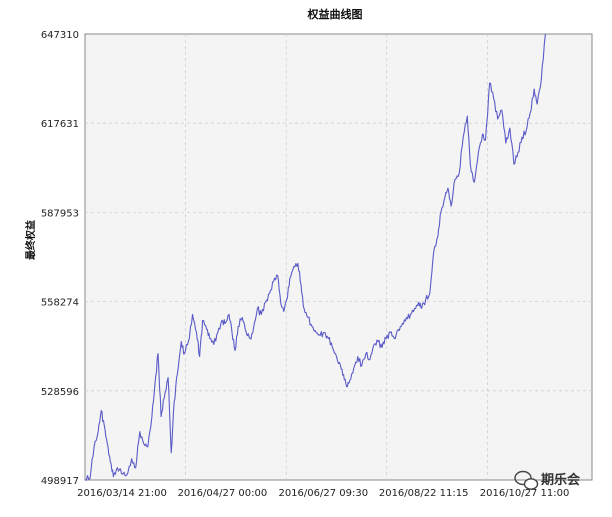  What do you see at coordinates (30, 240) in the screenshot?
I see `y-axis-label: 最终权益` at bounding box center [30, 240].